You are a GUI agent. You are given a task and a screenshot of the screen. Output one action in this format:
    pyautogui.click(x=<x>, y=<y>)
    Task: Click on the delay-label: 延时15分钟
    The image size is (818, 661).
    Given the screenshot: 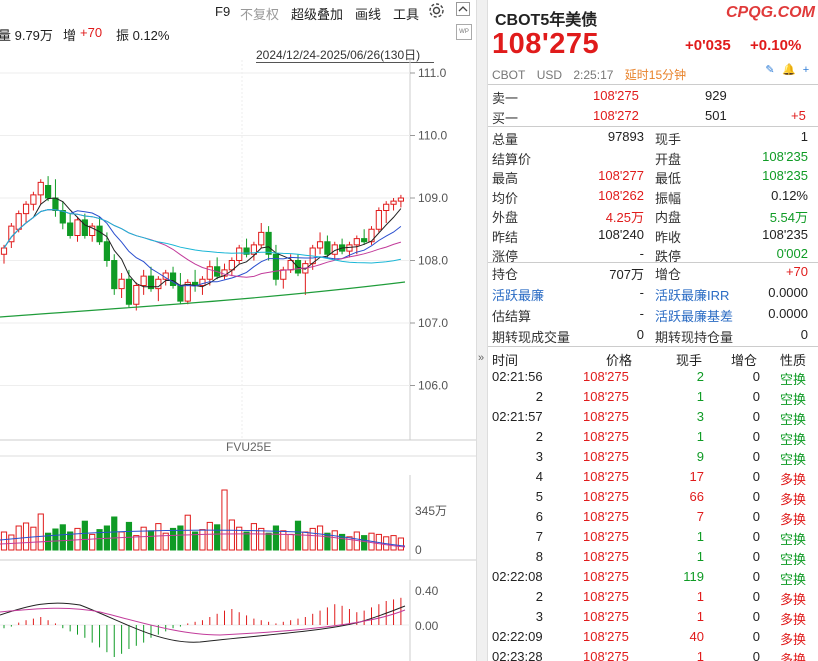 What is the action you would take?
    pyautogui.click(x=655, y=75)
    